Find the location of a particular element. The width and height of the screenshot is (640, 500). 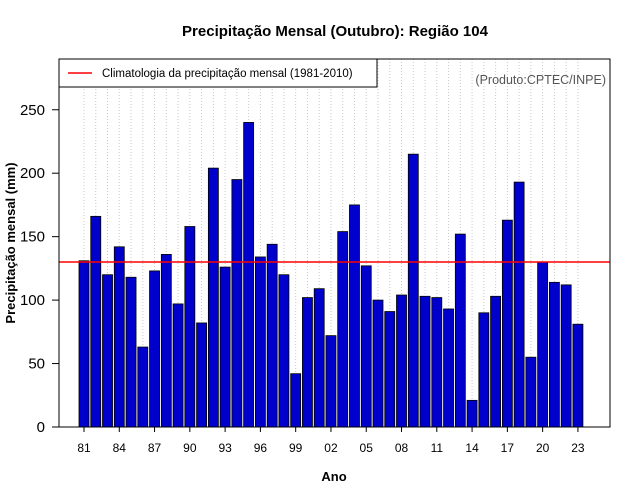

y-tick-label: 50 is located at coordinates (36, 364).